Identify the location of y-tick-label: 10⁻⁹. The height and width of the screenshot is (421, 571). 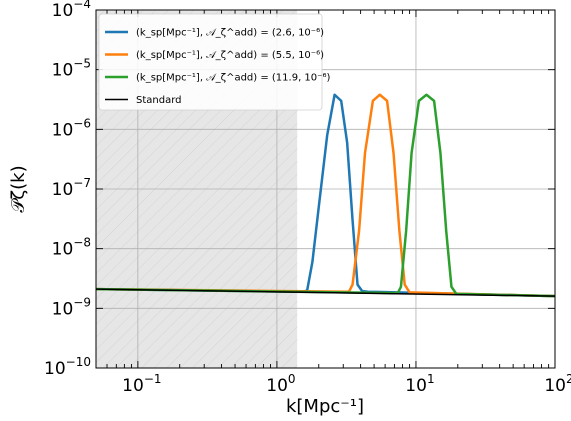
(71, 307).